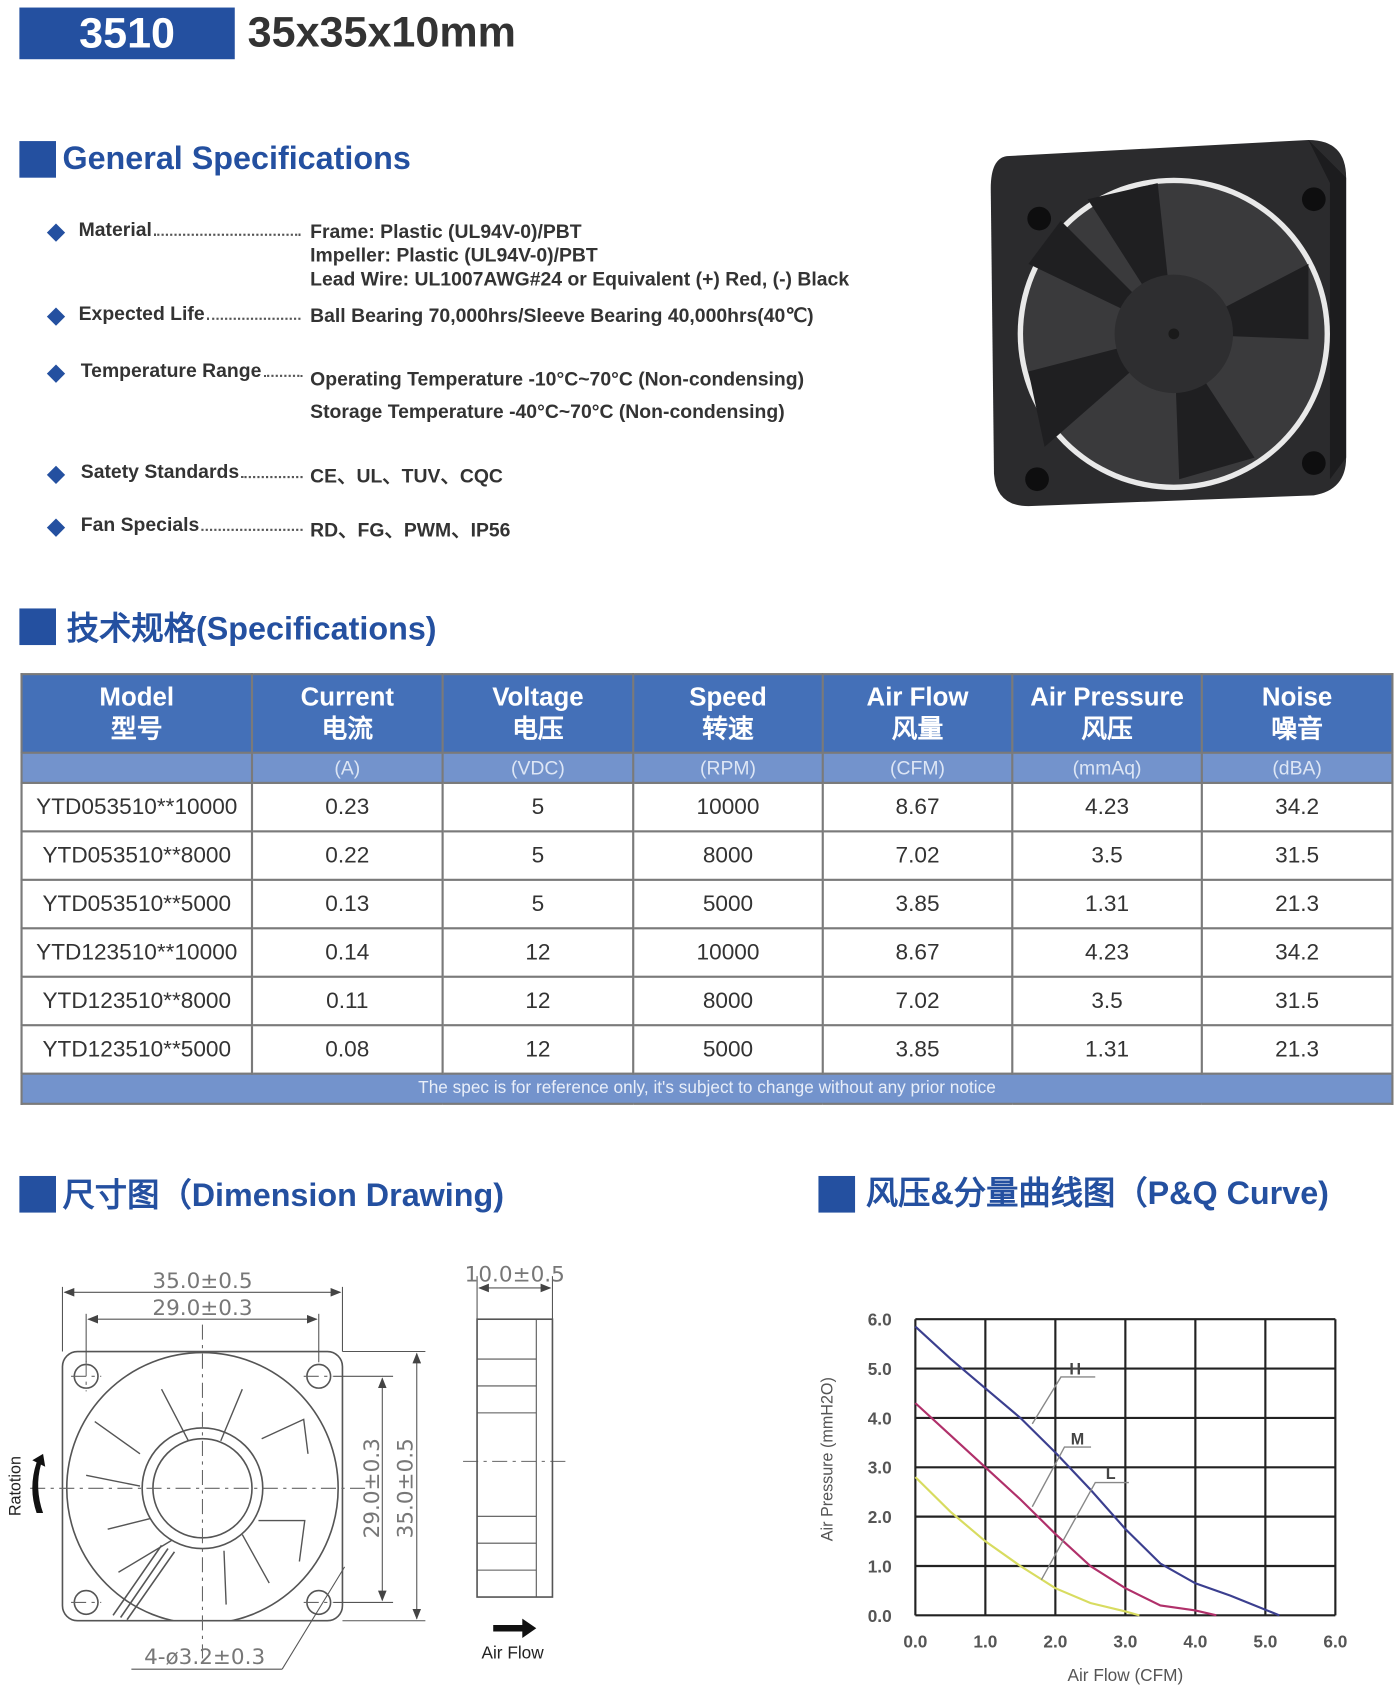 The width and height of the screenshot is (1400, 1692). Describe the element at coordinates (372, 1488) in the screenshot. I see `dim-height-holes: 29.0±0.3` at that location.